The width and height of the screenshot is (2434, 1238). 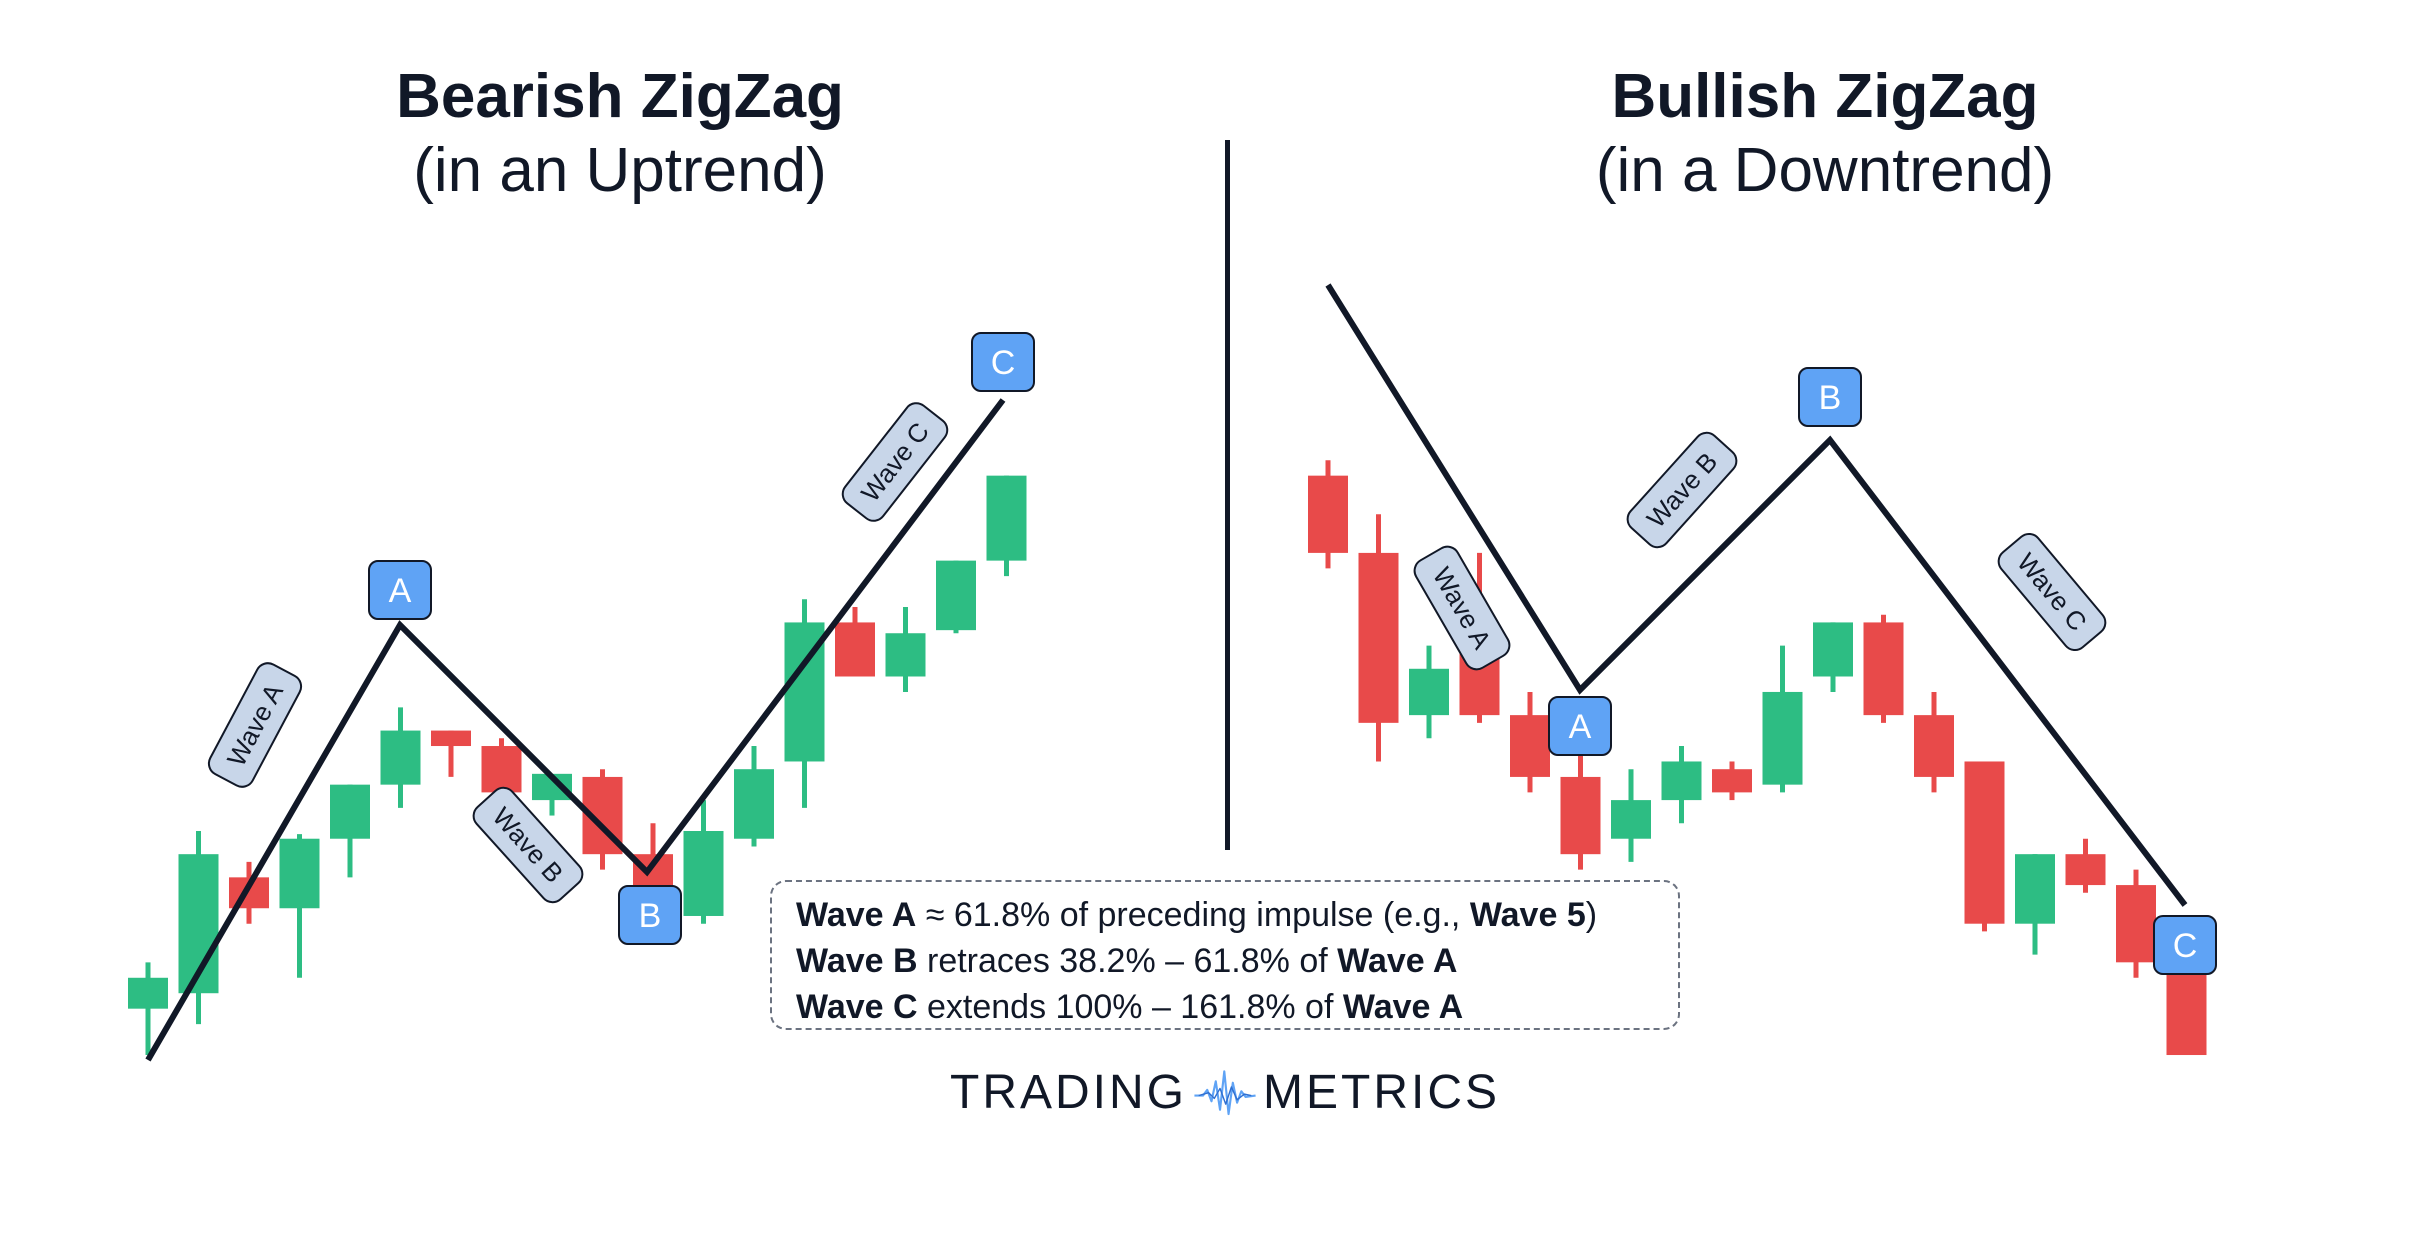 I want to click on right-title-main: Bullish ZigZag, so click(x=1825, y=96).